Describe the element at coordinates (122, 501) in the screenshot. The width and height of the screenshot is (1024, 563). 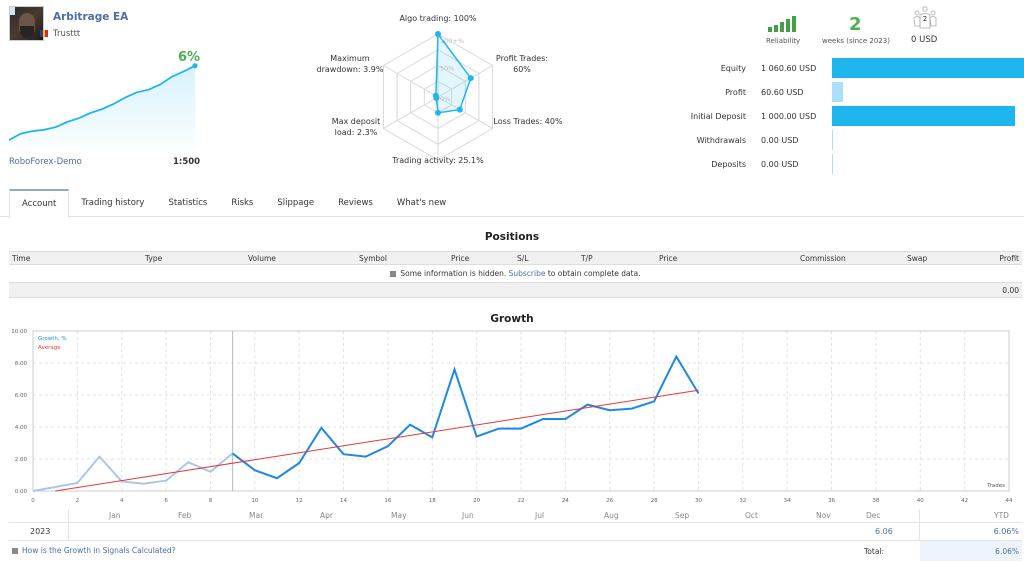
I see `svg-text: 4` at that location.